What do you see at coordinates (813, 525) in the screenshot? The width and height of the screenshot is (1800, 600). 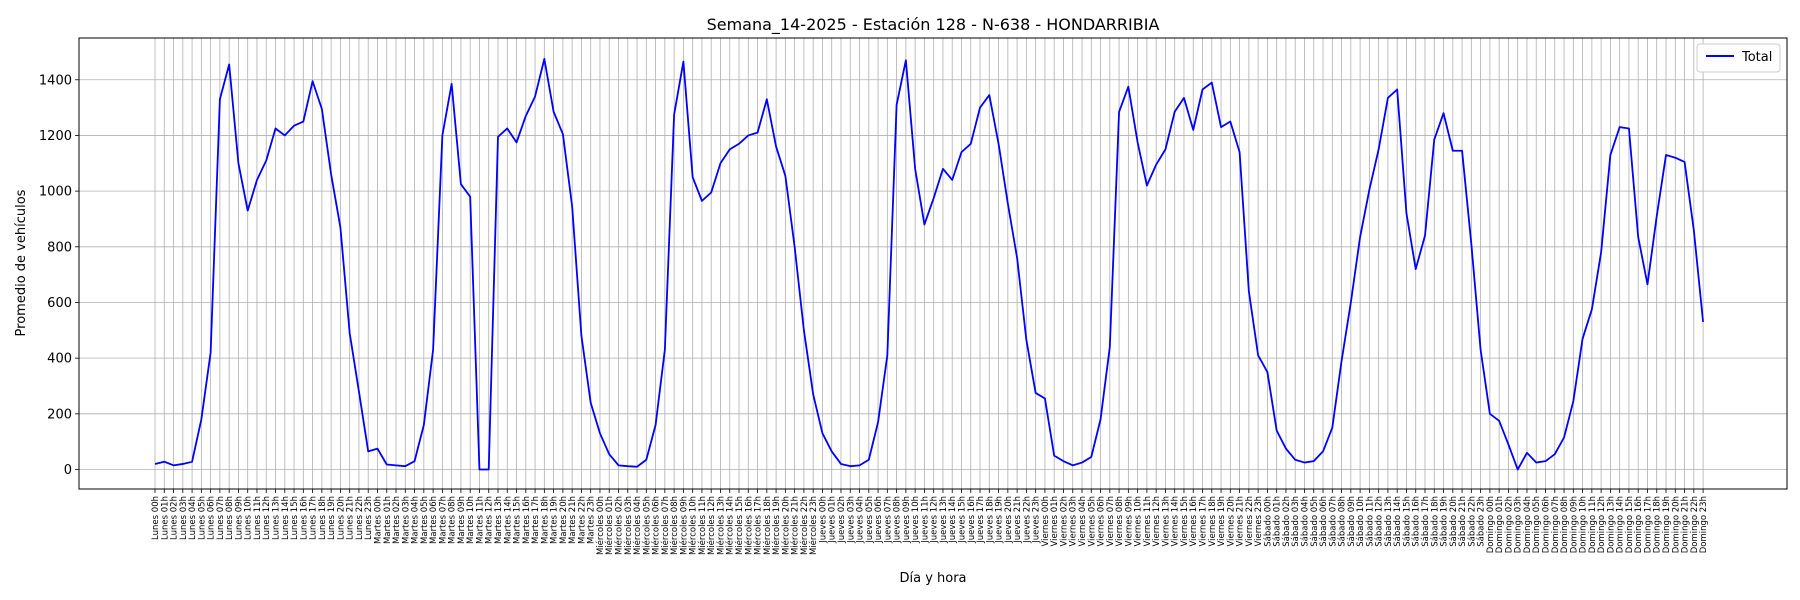 I see `x-tick-label: Miércoles 23h` at bounding box center [813, 525].